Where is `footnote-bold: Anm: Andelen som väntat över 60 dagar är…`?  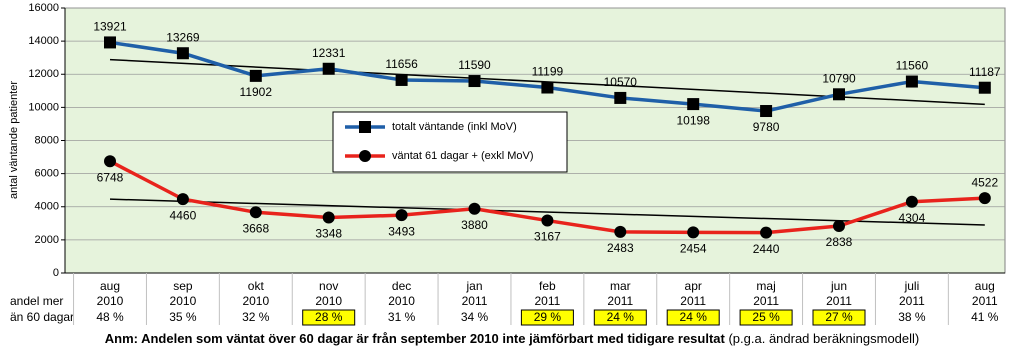 footnote-bold: Anm: Andelen som väntat över 60 dagar är… is located at coordinates (415, 338).